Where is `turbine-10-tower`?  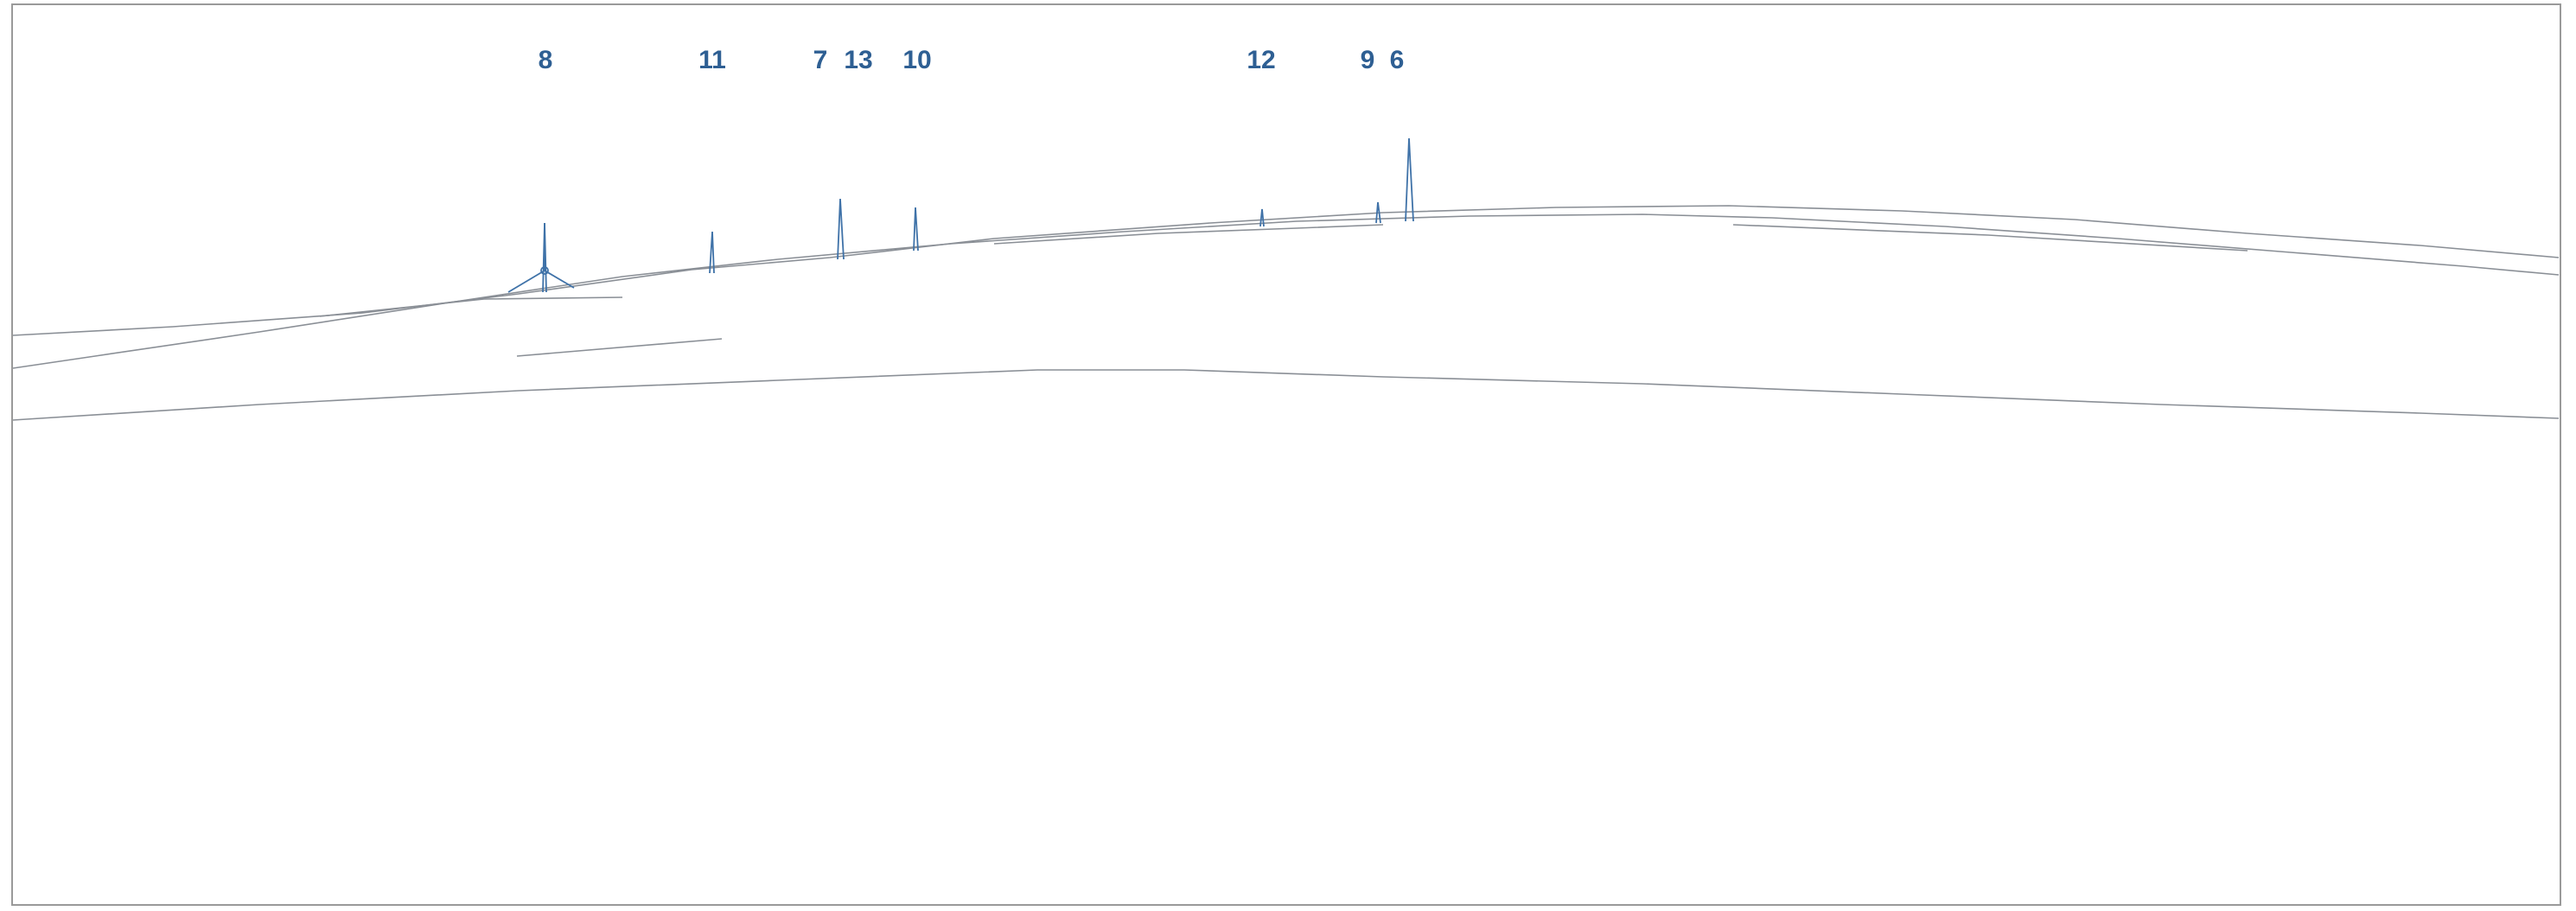 turbine-10-tower is located at coordinates (916, 230).